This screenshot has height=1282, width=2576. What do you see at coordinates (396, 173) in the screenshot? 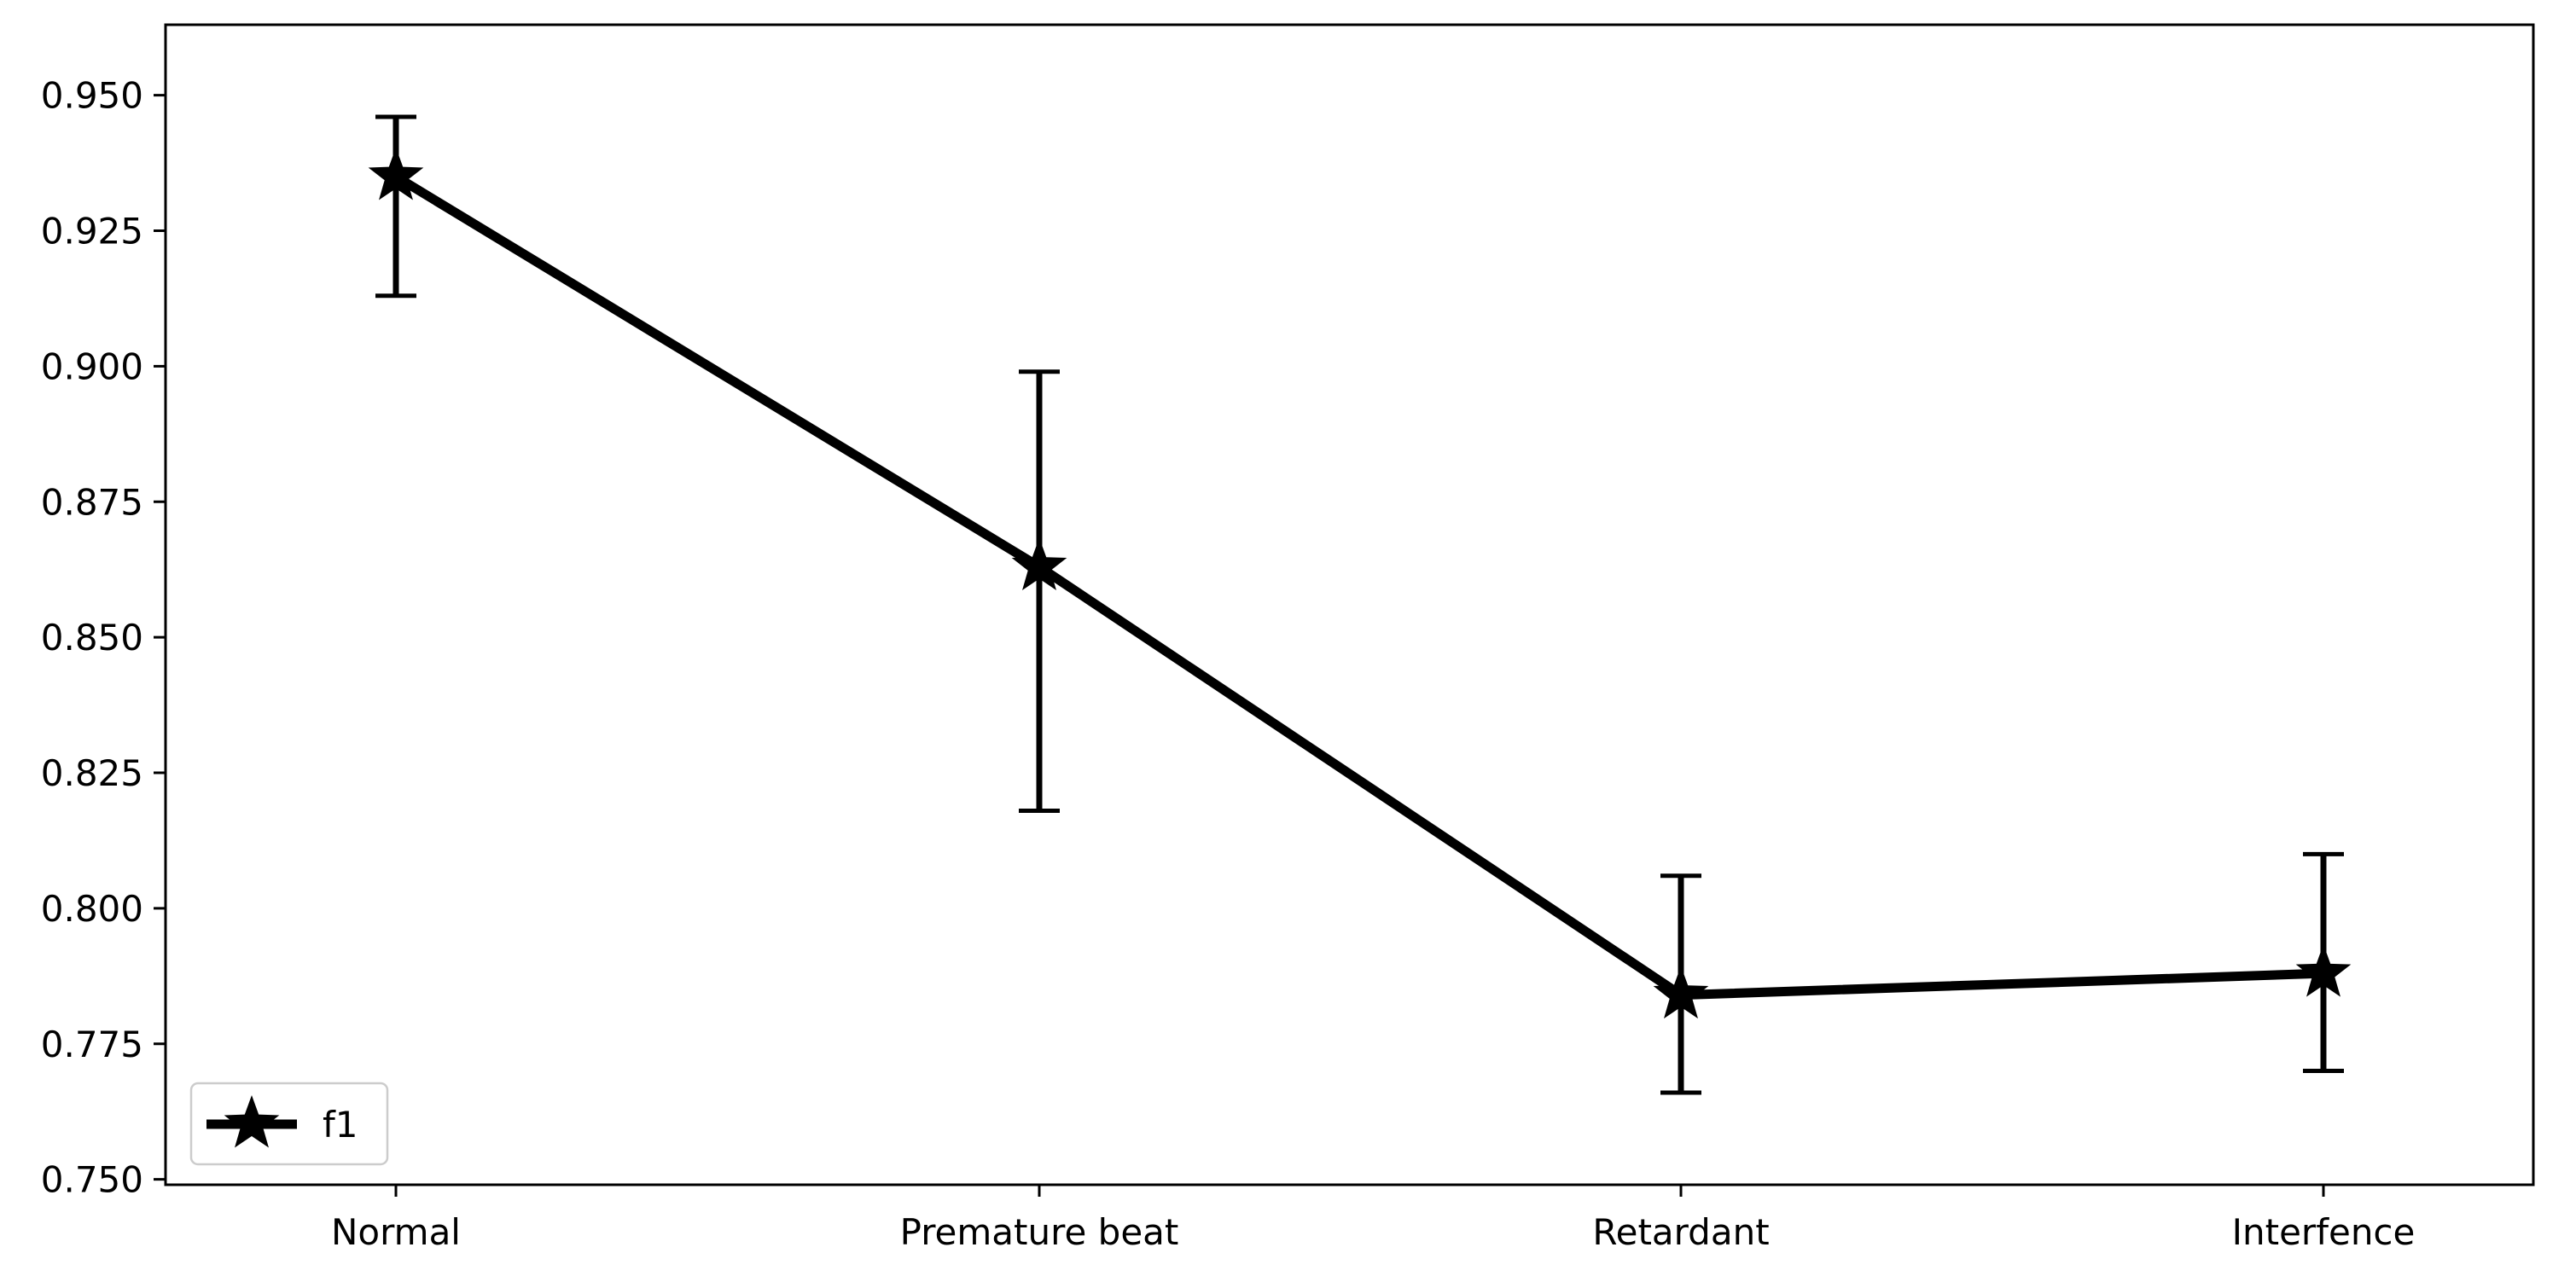
I see `data-point-star-normal` at bounding box center [396, 173].